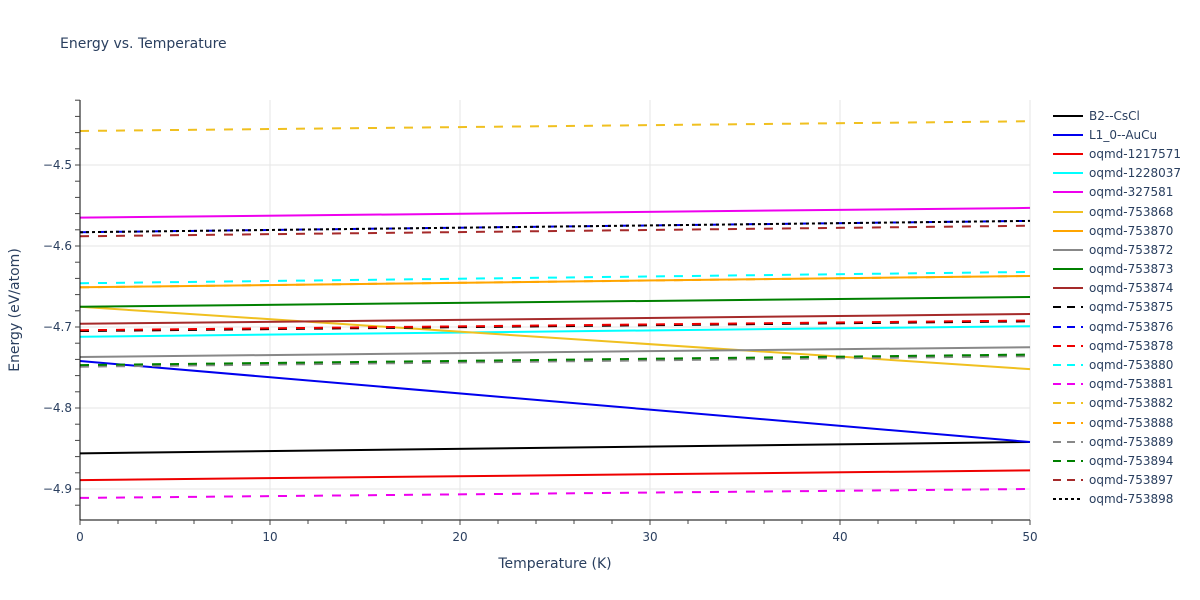 This screenshot has height=600, width=1200. What do you see at coordinates (1131, 480) in the screenshot?
I see `legend-label: oqmd-753897` at bounding box center [1131, 480].